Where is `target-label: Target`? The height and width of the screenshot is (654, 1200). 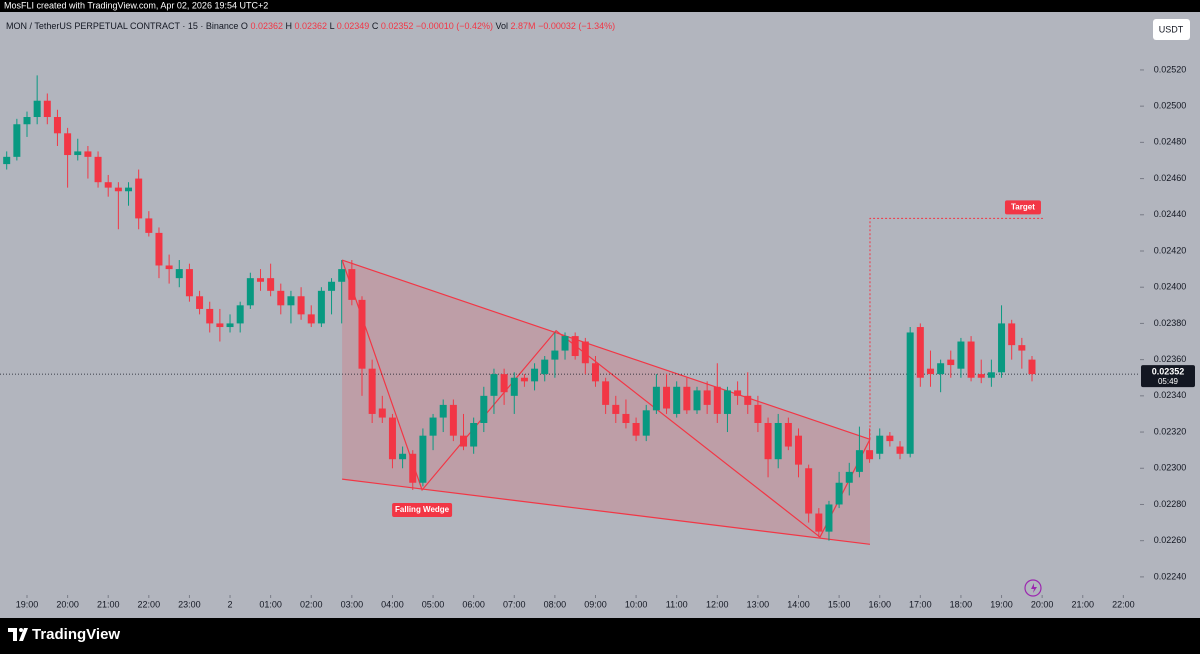
target-label: Target is located at coordinates (1023, 207).